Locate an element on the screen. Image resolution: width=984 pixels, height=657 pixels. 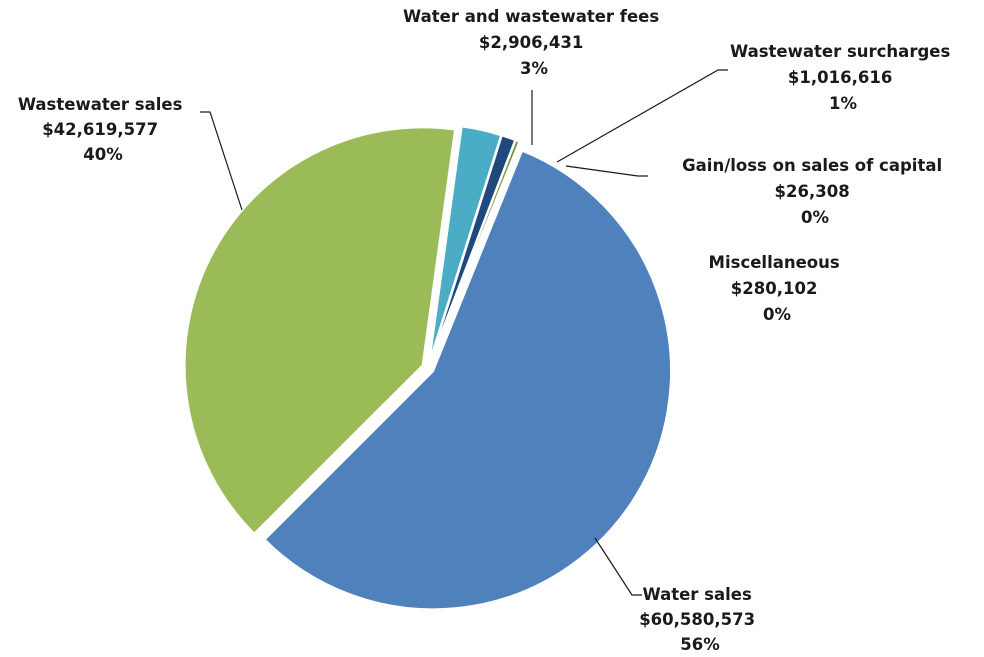
label-gain-loss-name: Gain/loss on sales of capital is located at coordinates (812, 165).